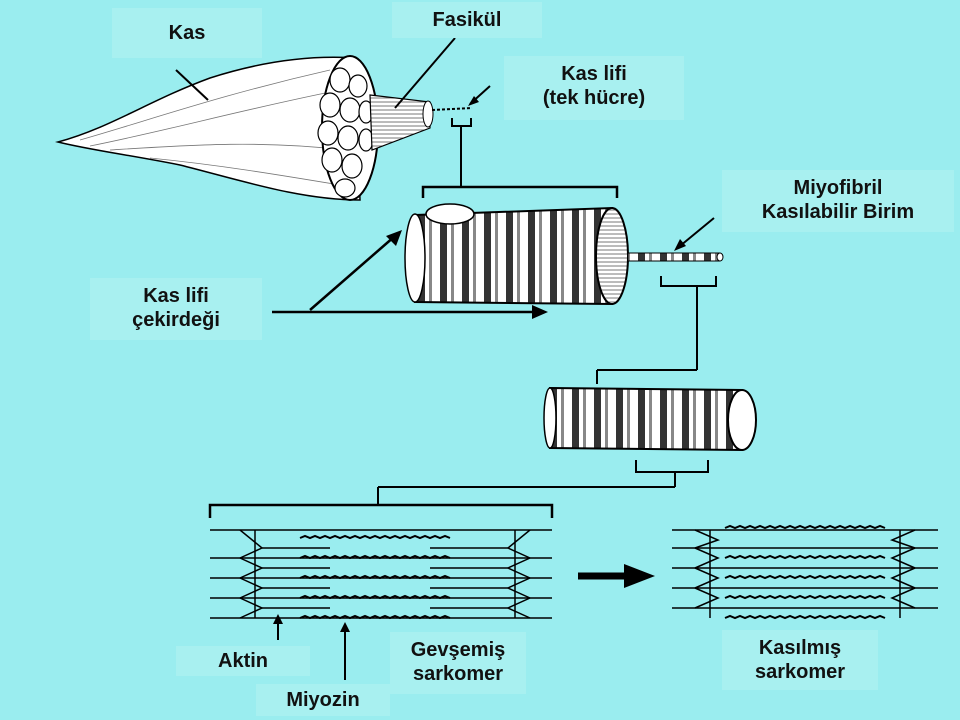  I want to click on myofibril-drawing, so click(650, 419).